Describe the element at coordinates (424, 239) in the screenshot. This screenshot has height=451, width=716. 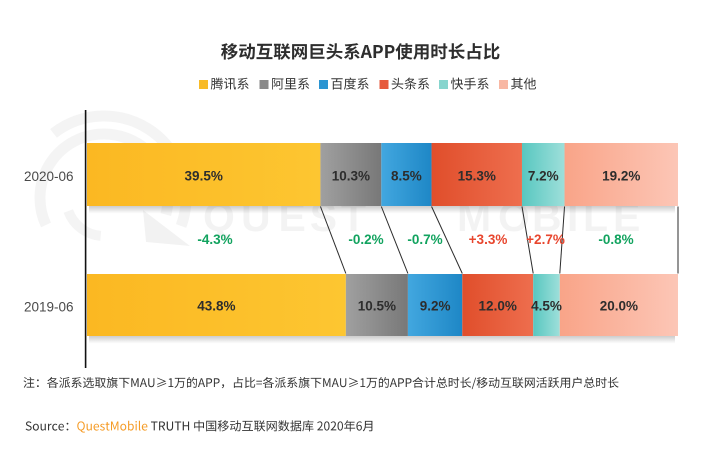
I see `svg-text: -0.7%` at that location.